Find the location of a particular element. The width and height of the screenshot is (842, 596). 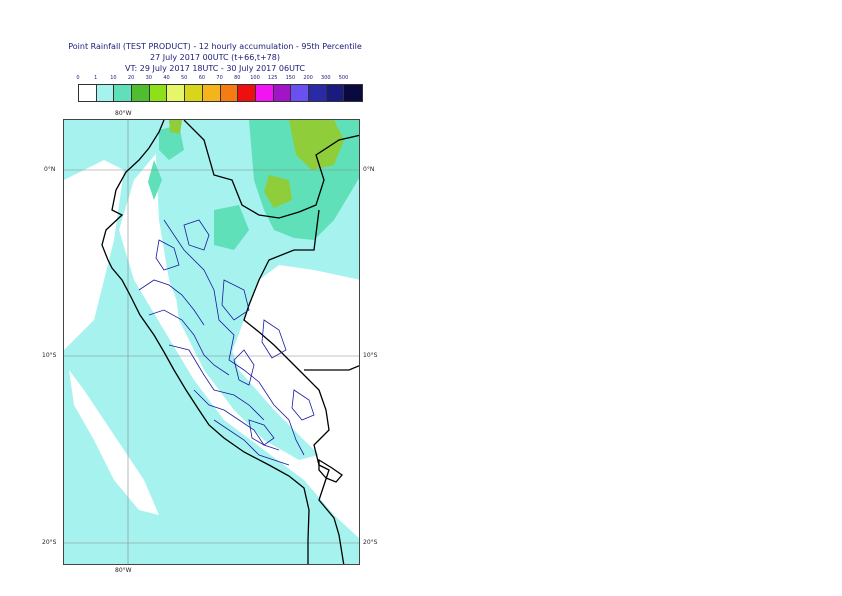

legend-threshold-label: 300 is located at coordinates (326, 78).